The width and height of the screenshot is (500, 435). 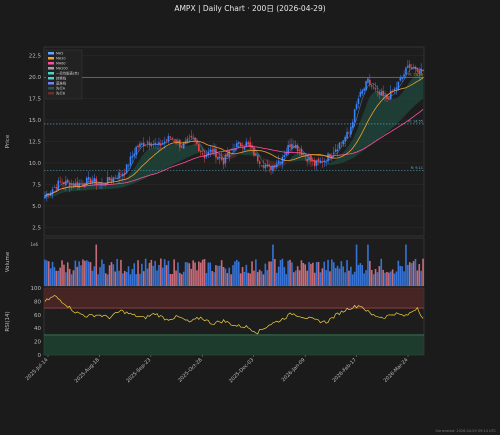 I want to click on legend-entry: 基准线, so click(x=61, y=83).